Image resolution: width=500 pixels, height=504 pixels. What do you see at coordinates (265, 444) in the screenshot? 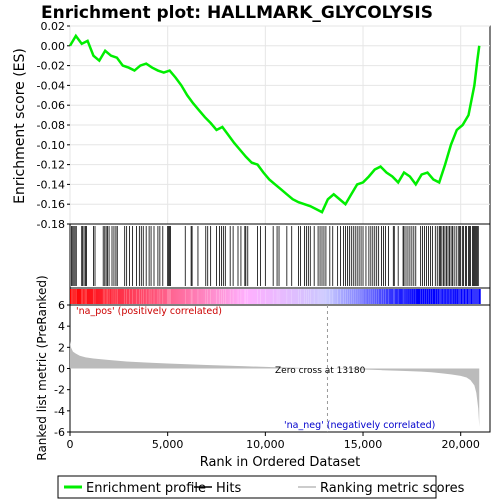
I see `metric-x-tick-label: 10,000` at bounding box center [265, 444].